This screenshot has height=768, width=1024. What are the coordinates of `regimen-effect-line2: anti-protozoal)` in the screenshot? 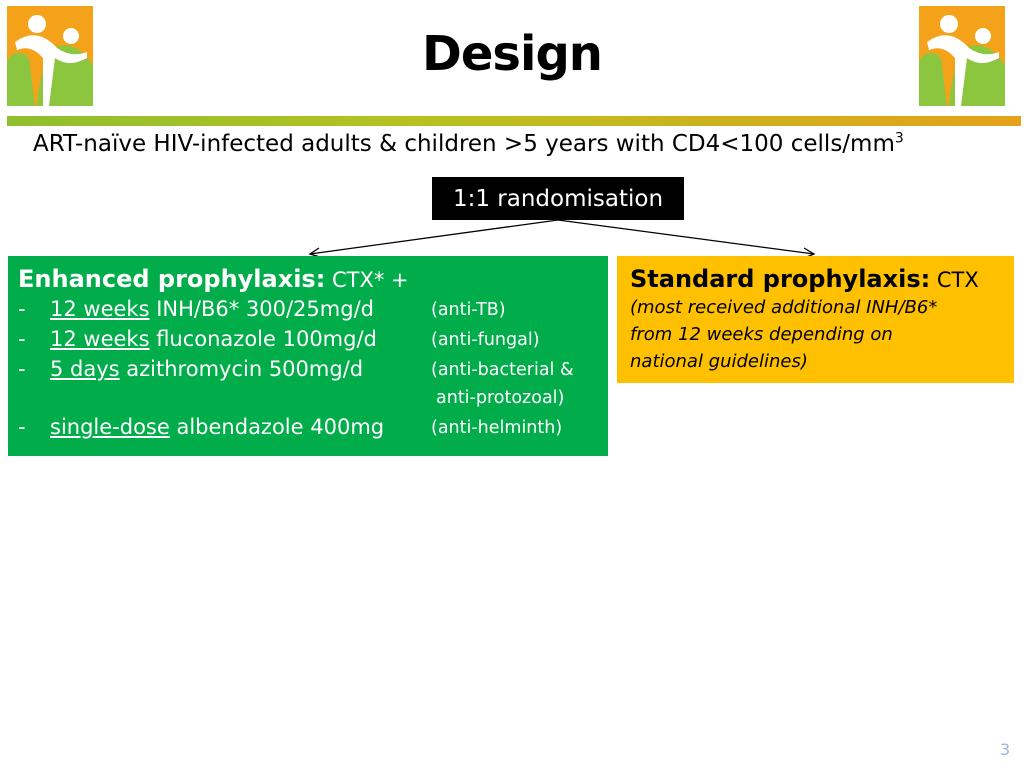 It's located at (500, 398).